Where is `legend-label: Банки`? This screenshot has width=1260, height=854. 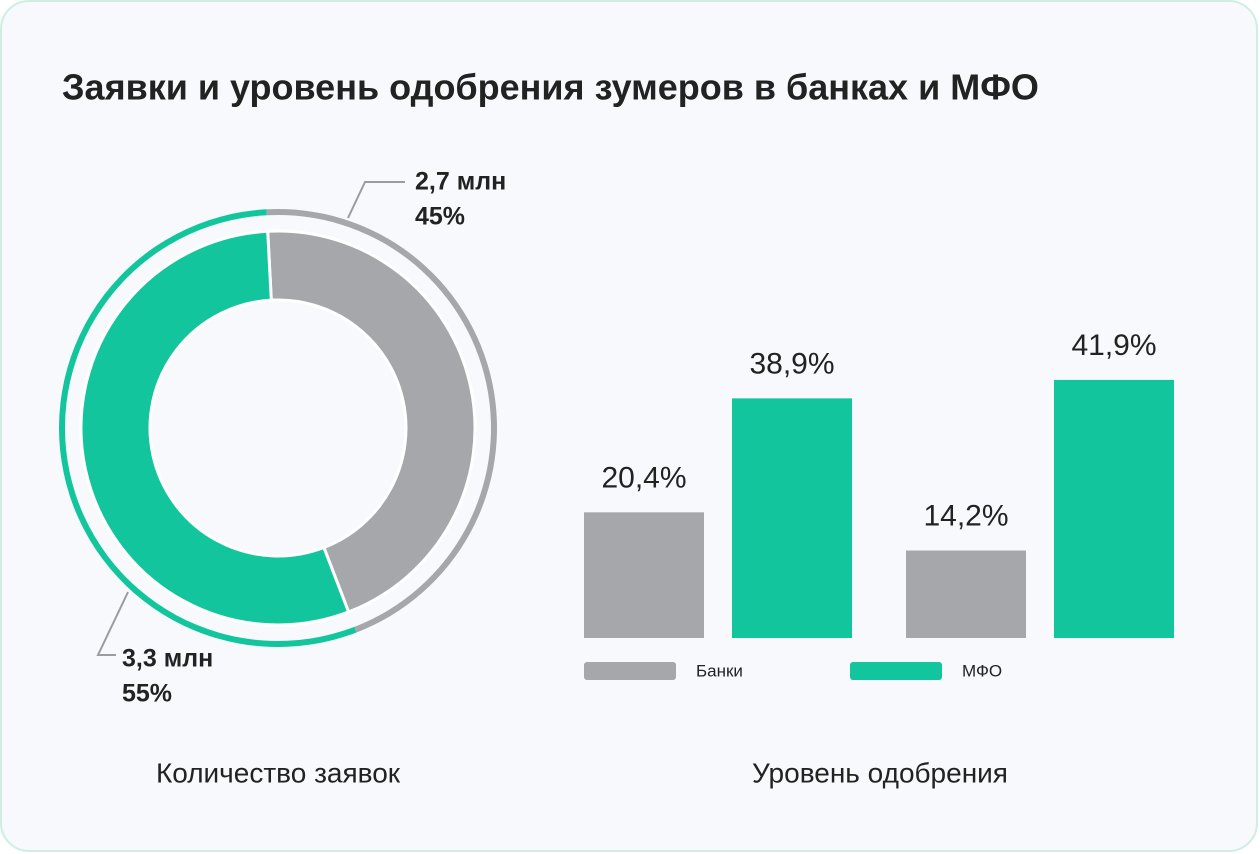 legend-label: Банки is located at coordinates (719, 670).